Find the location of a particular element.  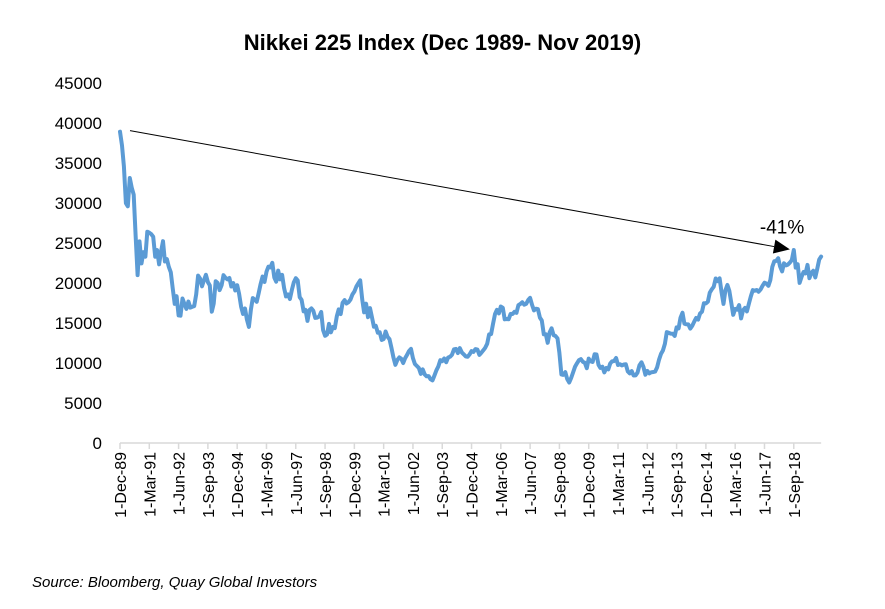

x-tick-label: 1-Jun-12 is located at coordinates (648, 483).